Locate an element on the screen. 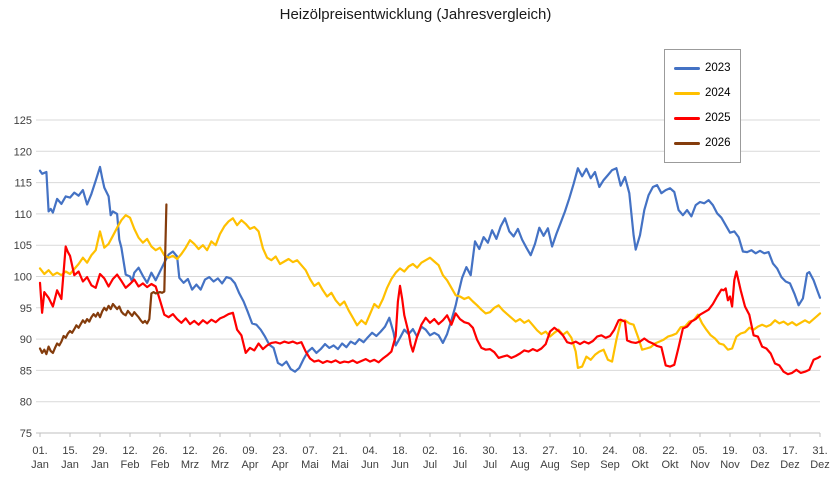  legend-item-2026: 2026 is located at coordinates (703, 143).